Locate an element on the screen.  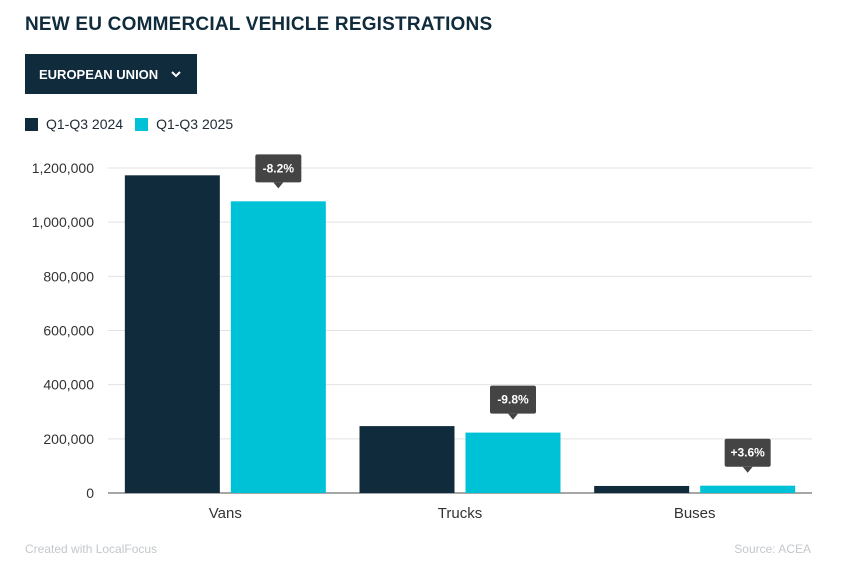
legend-item-2024: Q1-Q3 2024 is located at coordinates (74, 124).